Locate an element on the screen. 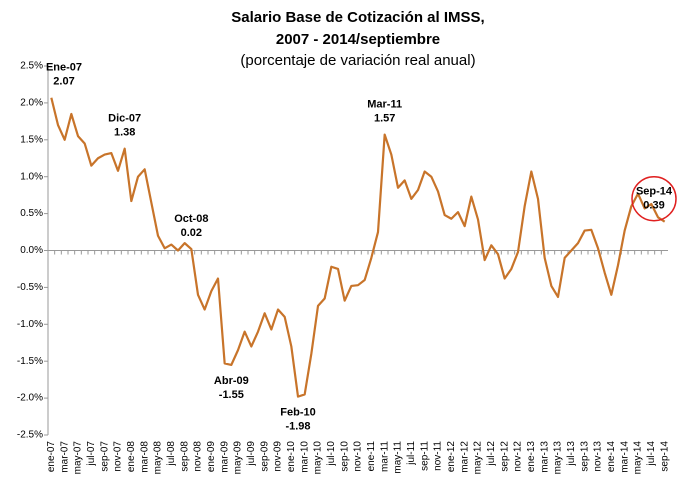 This screenshot has width=688, height=480. y-tick-label: -2.0% is located at coordinates (30, 398).